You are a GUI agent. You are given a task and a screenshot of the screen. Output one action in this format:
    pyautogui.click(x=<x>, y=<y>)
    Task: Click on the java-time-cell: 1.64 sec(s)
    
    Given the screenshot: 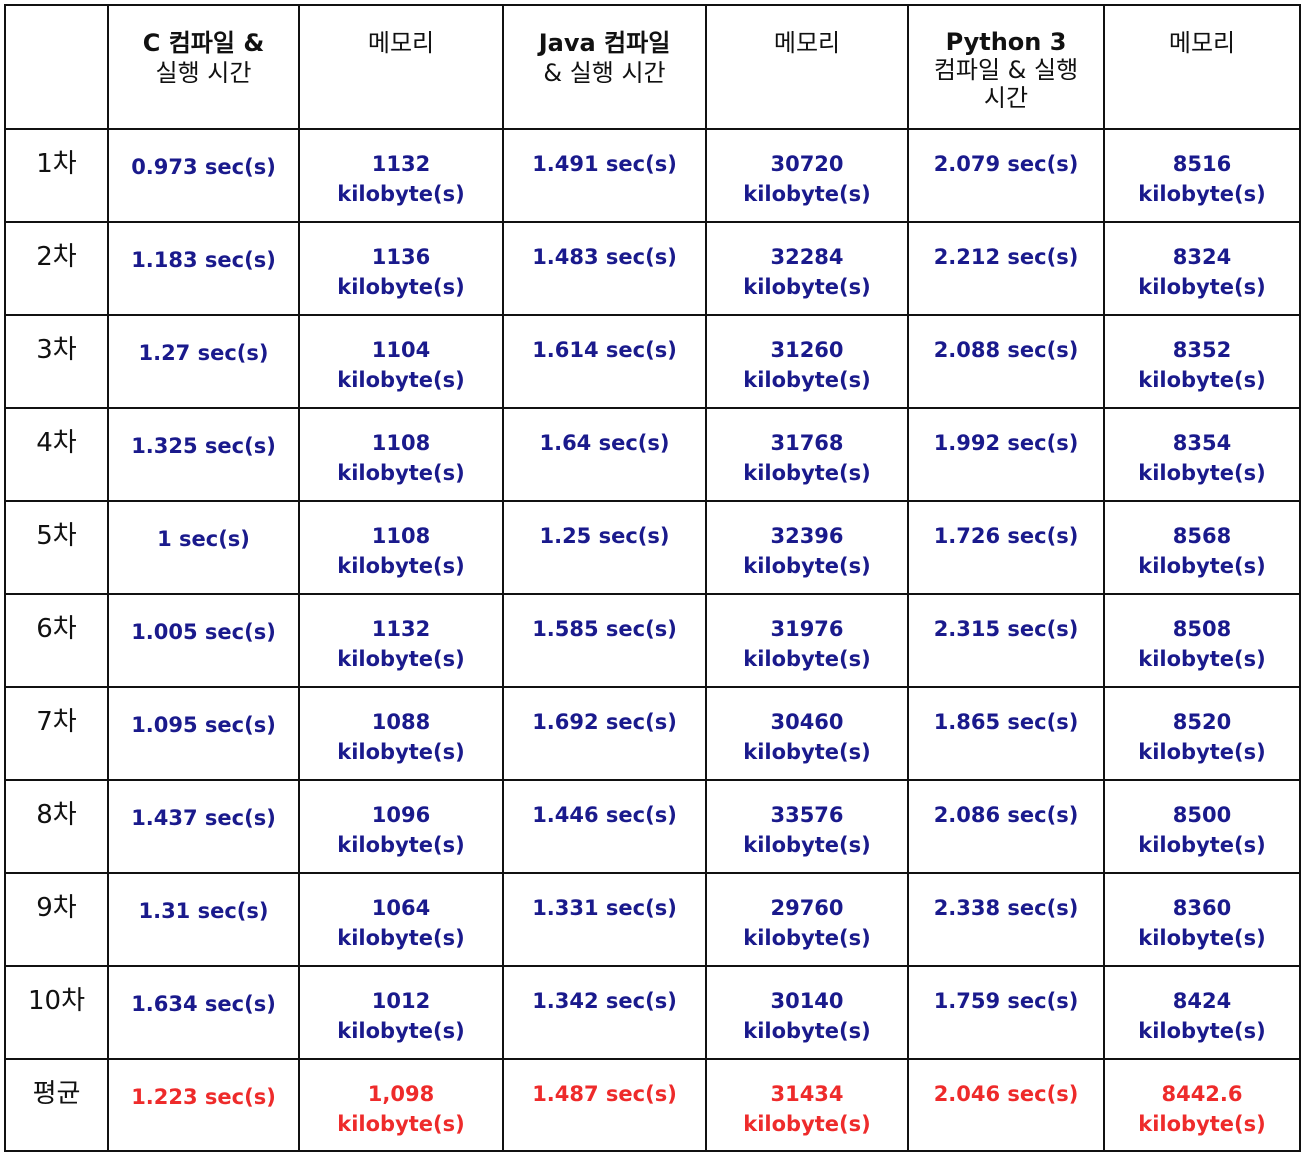 What is the action you would take?
    pyautogui.click(x=604, y=454)
    